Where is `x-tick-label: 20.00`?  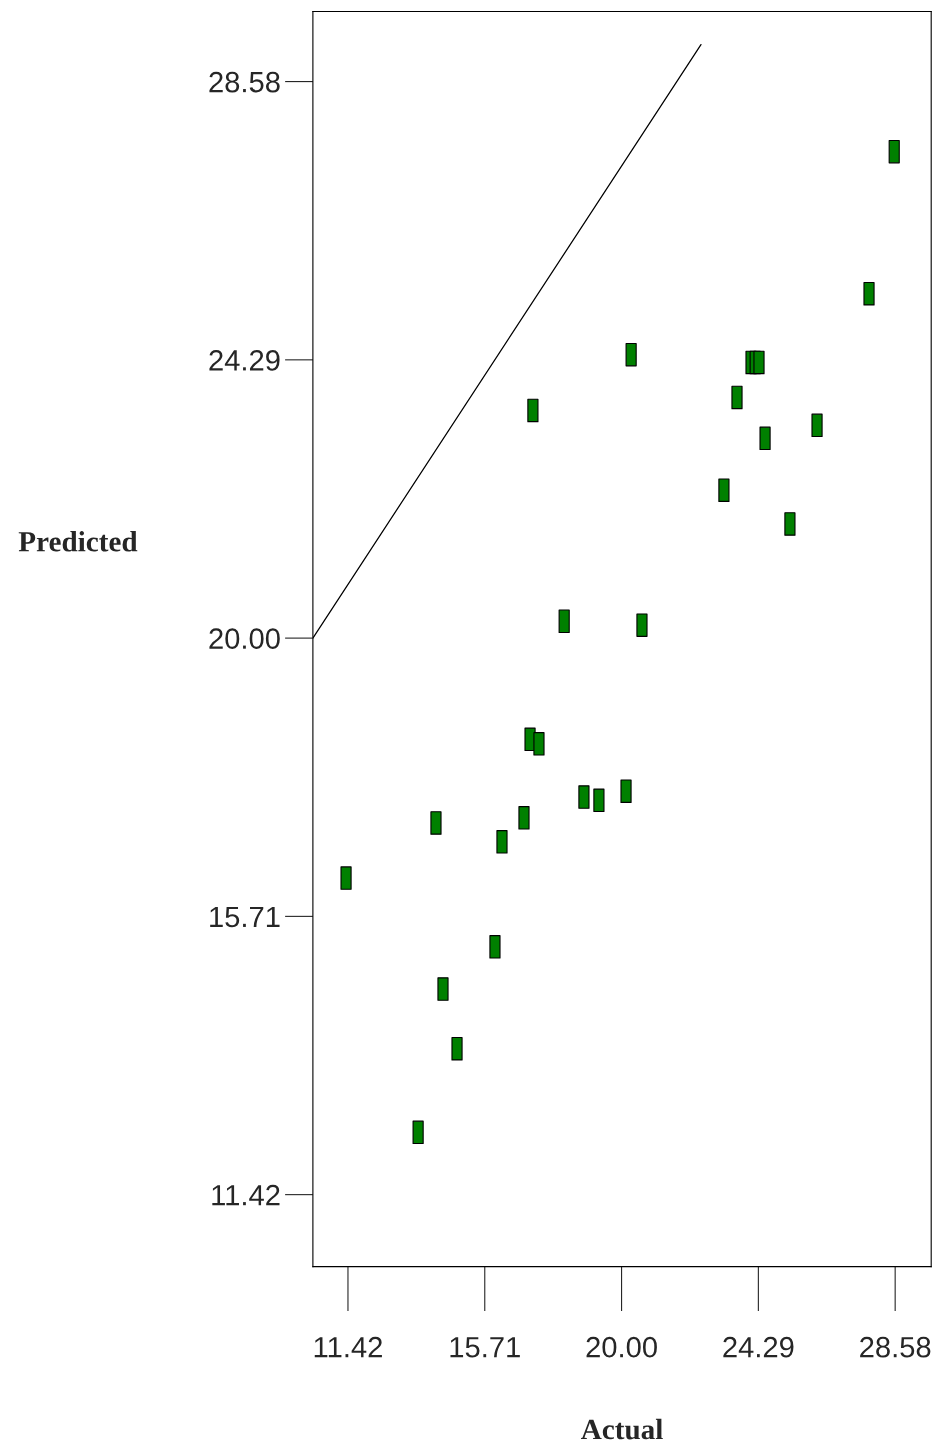
x-tick-label: 20.00 is located at coordinates (621, 1347).